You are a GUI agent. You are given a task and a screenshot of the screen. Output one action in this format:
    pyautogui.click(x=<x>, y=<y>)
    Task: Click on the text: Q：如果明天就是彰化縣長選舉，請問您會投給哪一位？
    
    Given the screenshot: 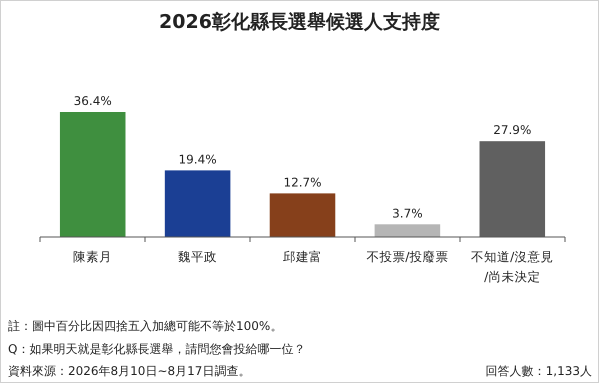 What is the action you would take?
    pyautogui.click(x=157, y=349)
    